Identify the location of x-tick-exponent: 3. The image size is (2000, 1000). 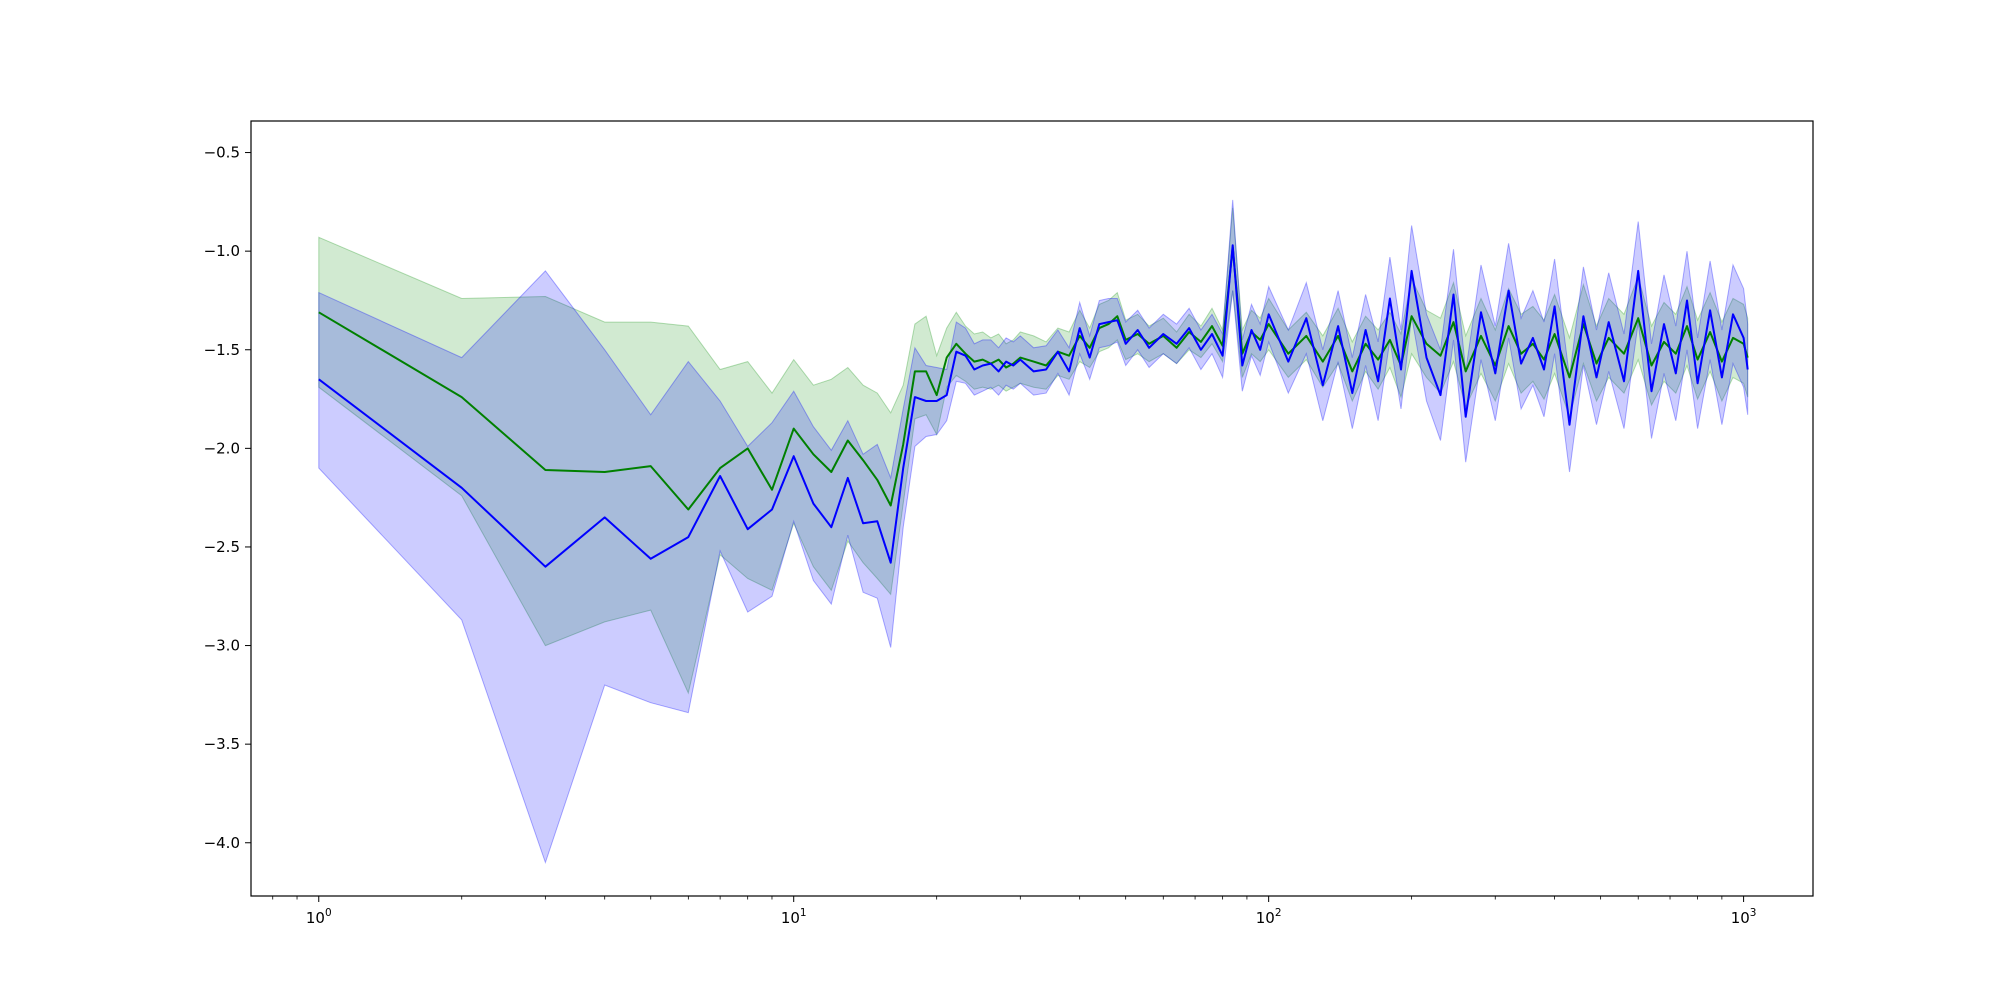
(1753, 913).